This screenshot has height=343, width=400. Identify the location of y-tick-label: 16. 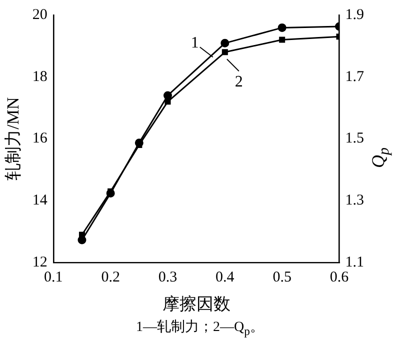
(40, 138).